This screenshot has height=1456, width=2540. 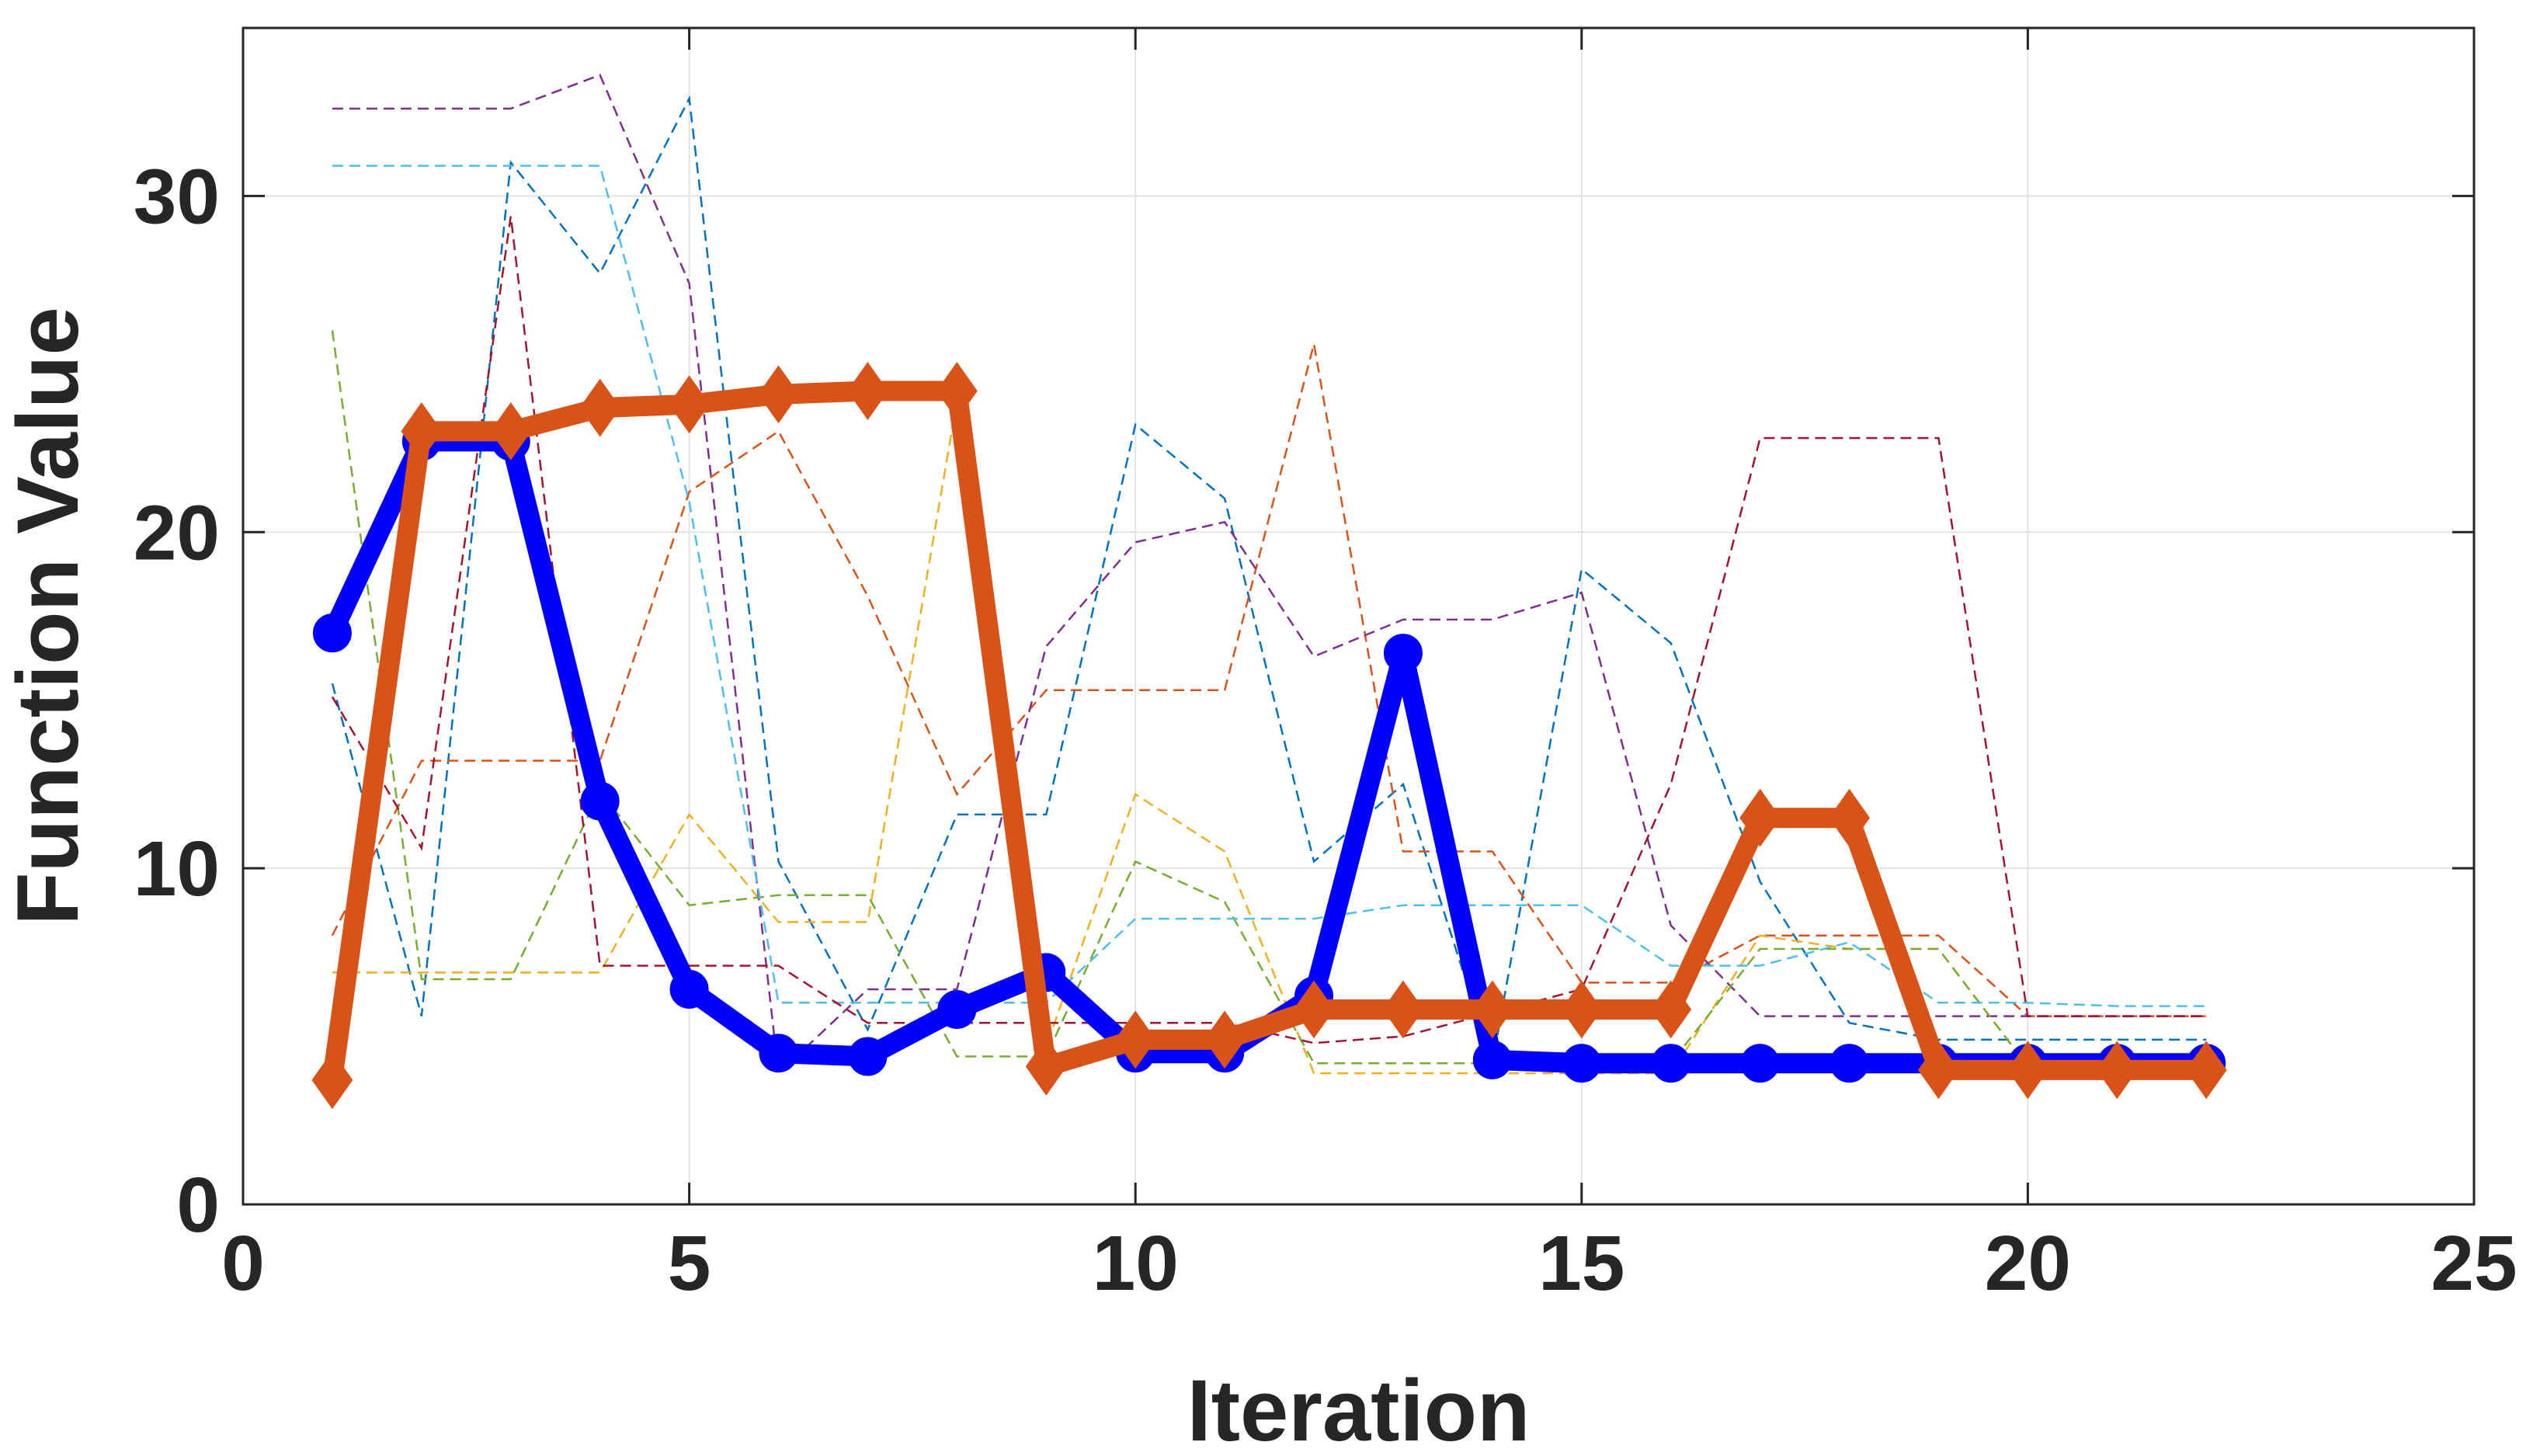 I want to click on y-tick-label: 30, so click(x=177, y=196).